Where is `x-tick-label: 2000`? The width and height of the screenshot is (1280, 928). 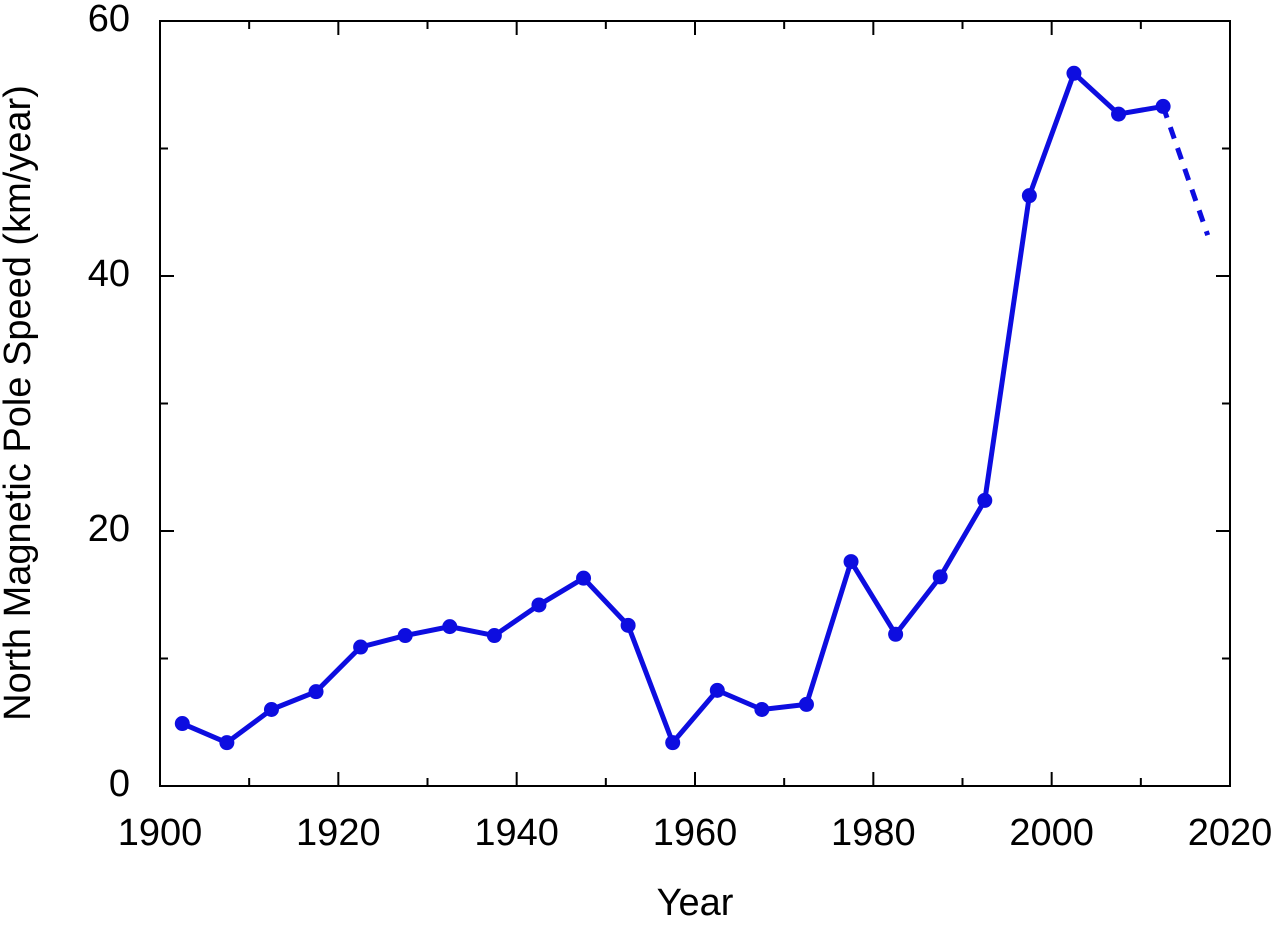 x-tick-label: 2000 is located at coordinates (1051, 833).